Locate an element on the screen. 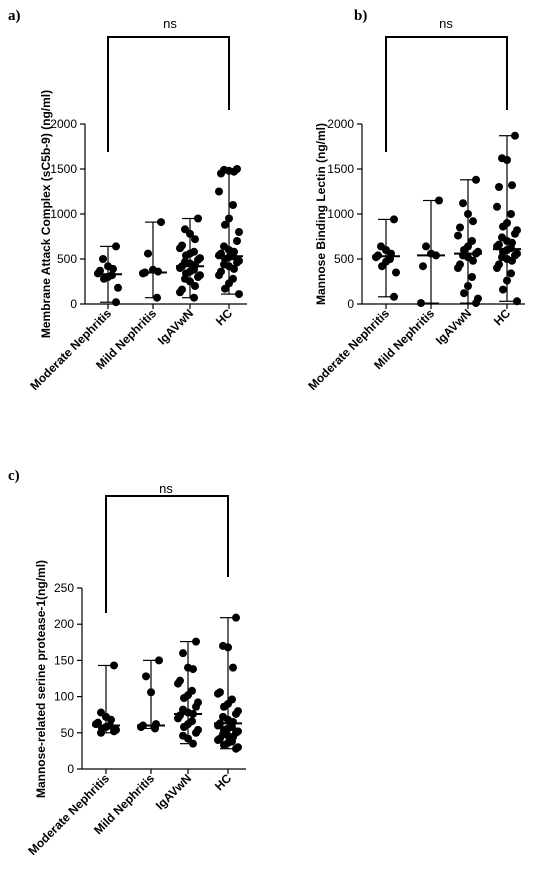  y-tick-label: 100 is located at coordinates (64, 697).